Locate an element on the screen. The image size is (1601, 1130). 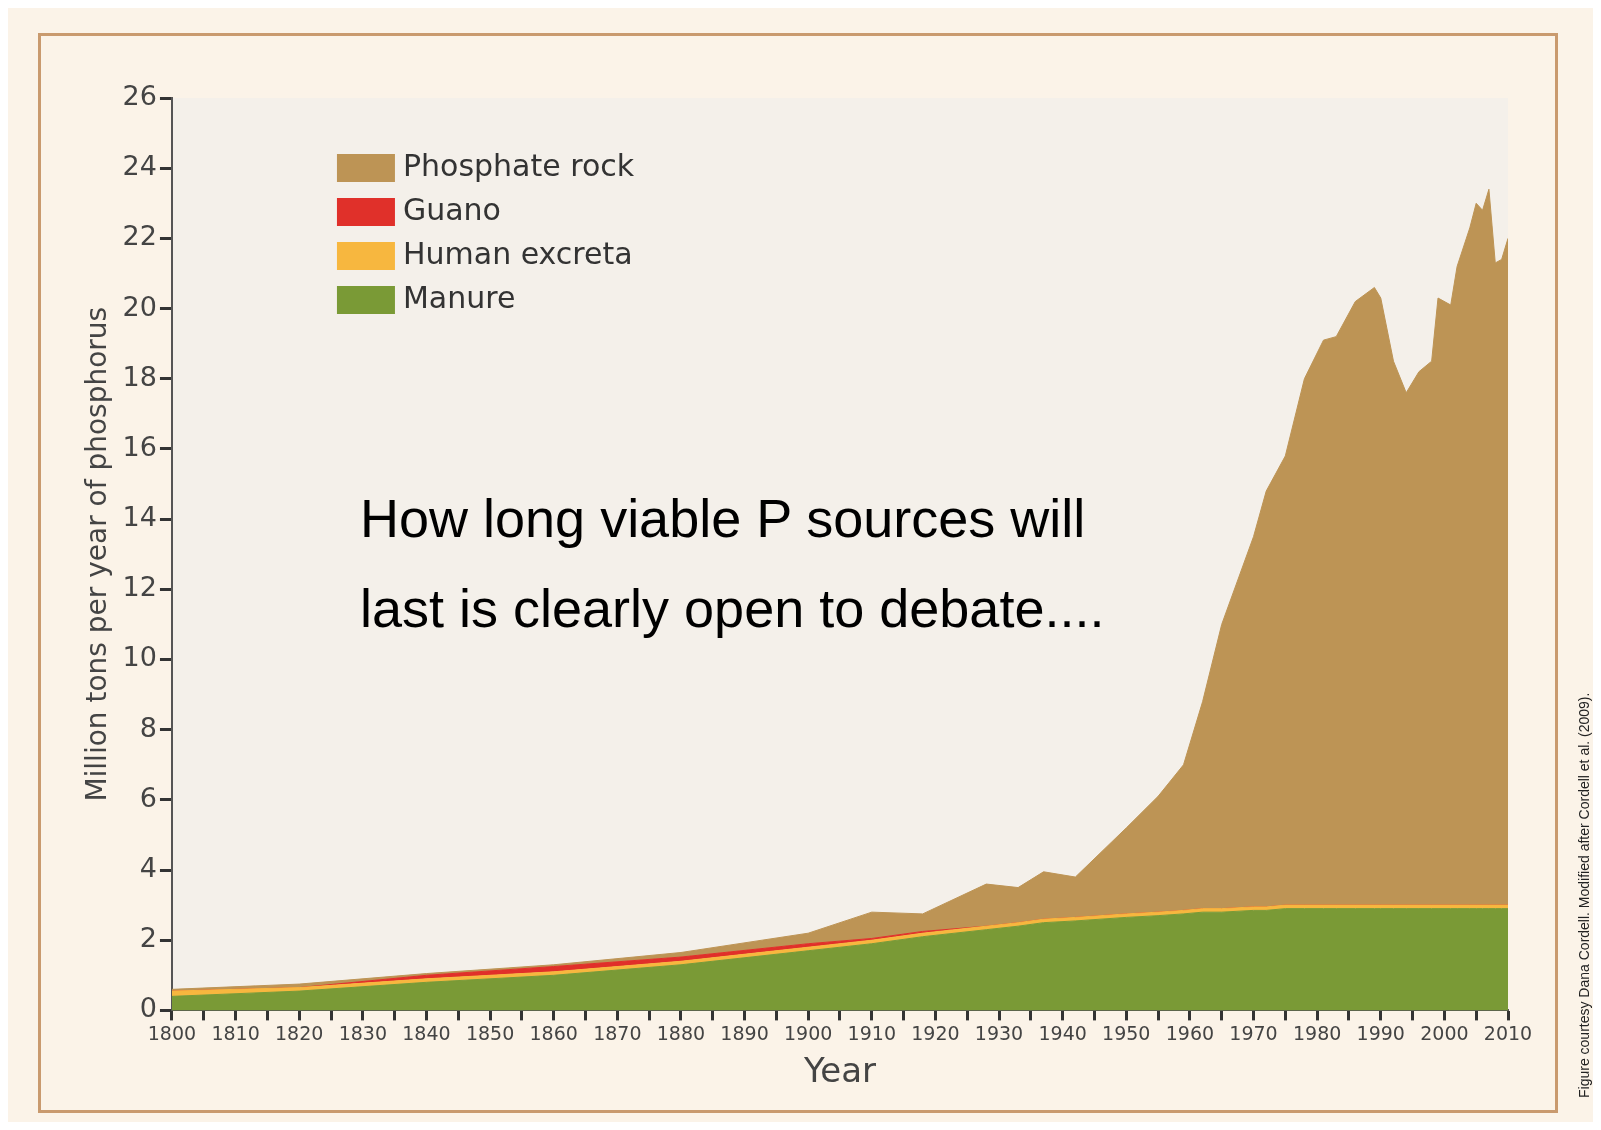
x-tick-label: 1880 is located at coordinates (681, 1032).